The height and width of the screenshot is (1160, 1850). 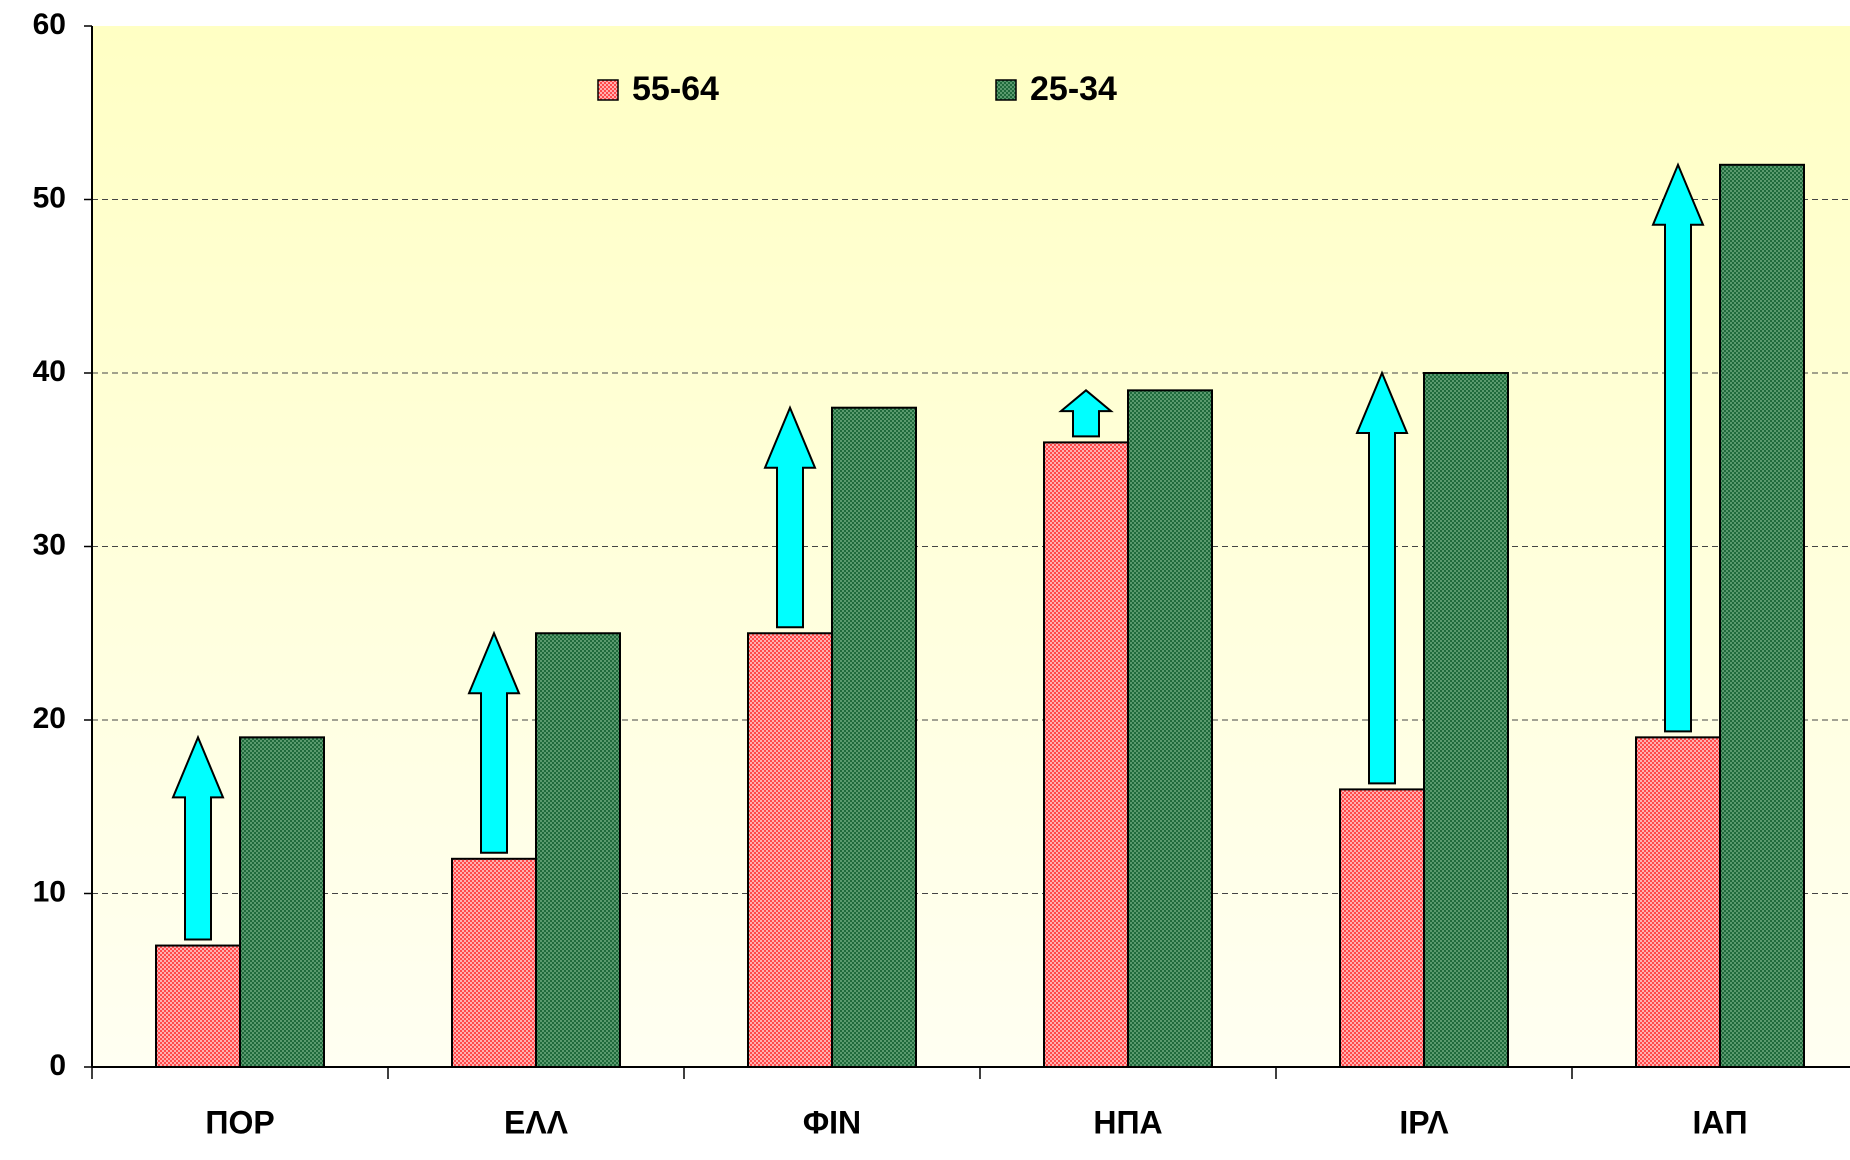 What do you see at coordinates (49, 718) in the screenshot?
I see `y-tick-label: 20` at bounding box center [49, 718].